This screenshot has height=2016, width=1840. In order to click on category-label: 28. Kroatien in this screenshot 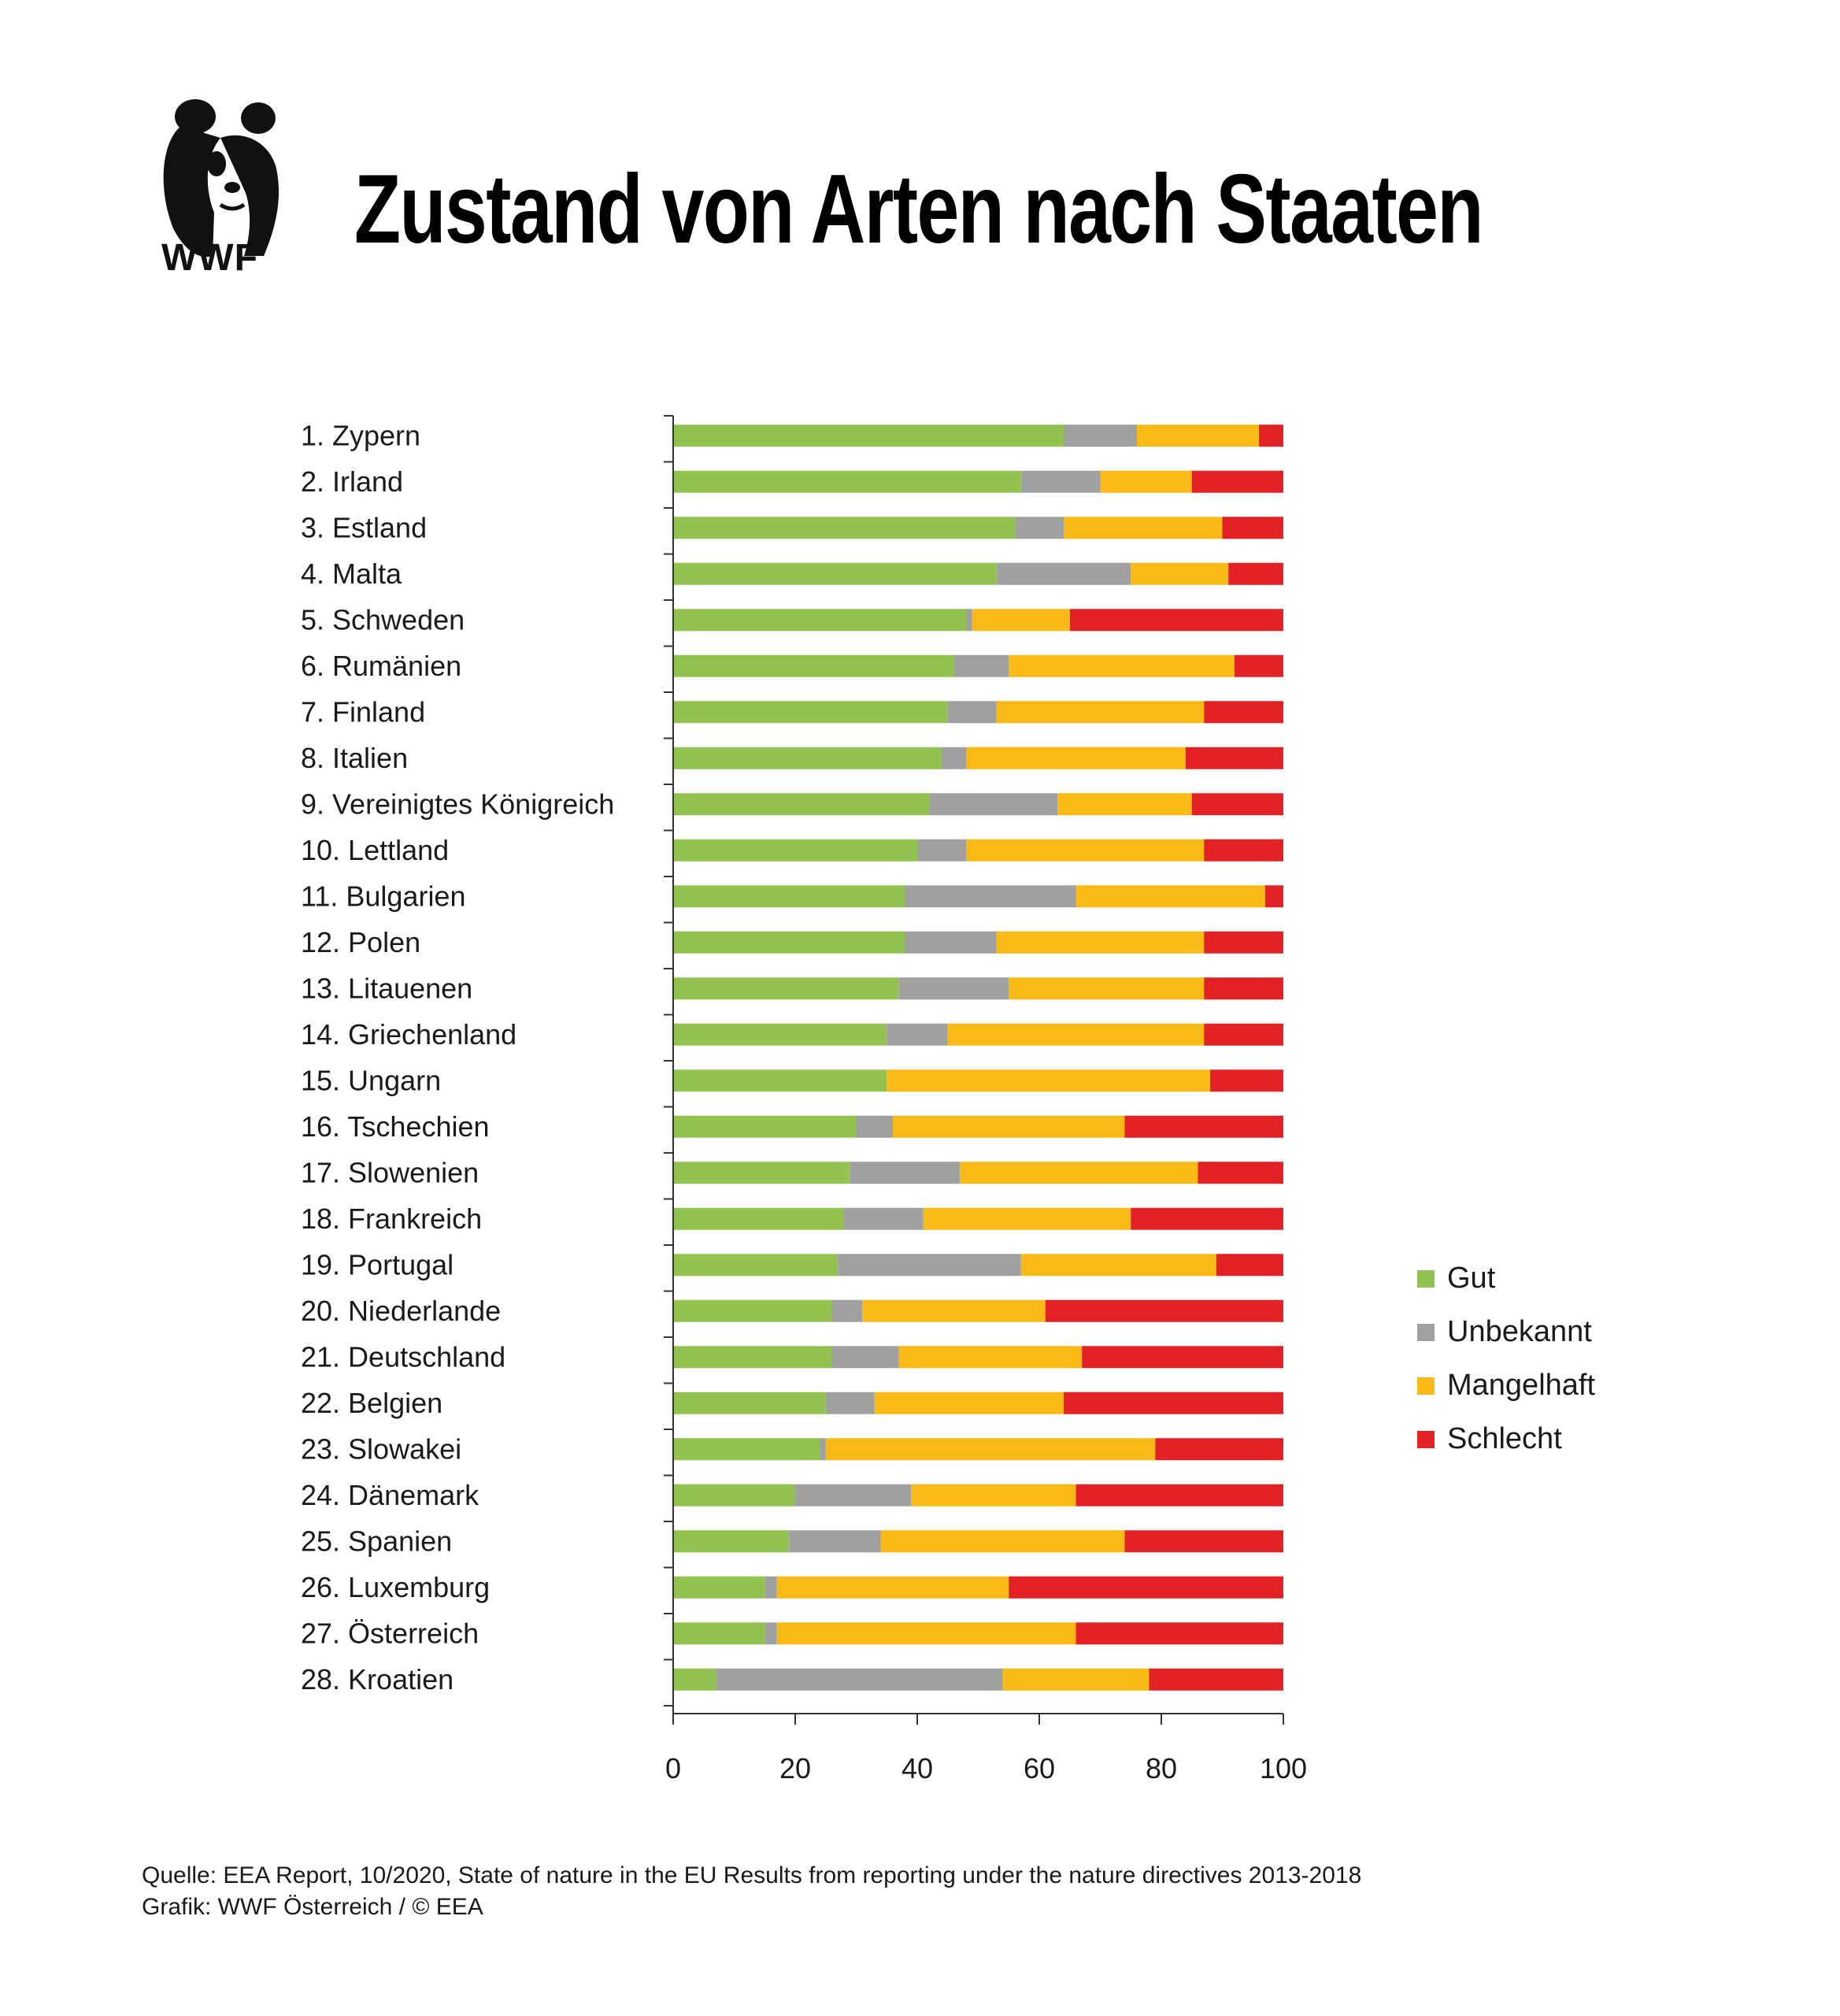, I will do `click(377, 1679)`.